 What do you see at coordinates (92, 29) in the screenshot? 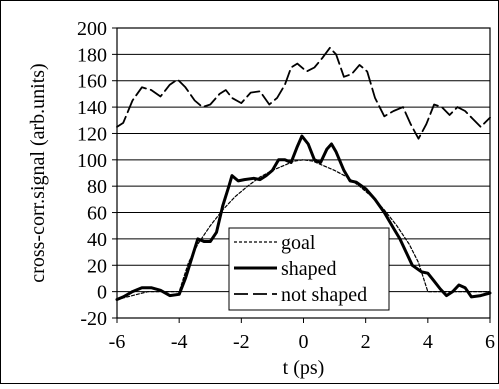
I see `y-tick-label: 200` at bounding box center [92, 29].